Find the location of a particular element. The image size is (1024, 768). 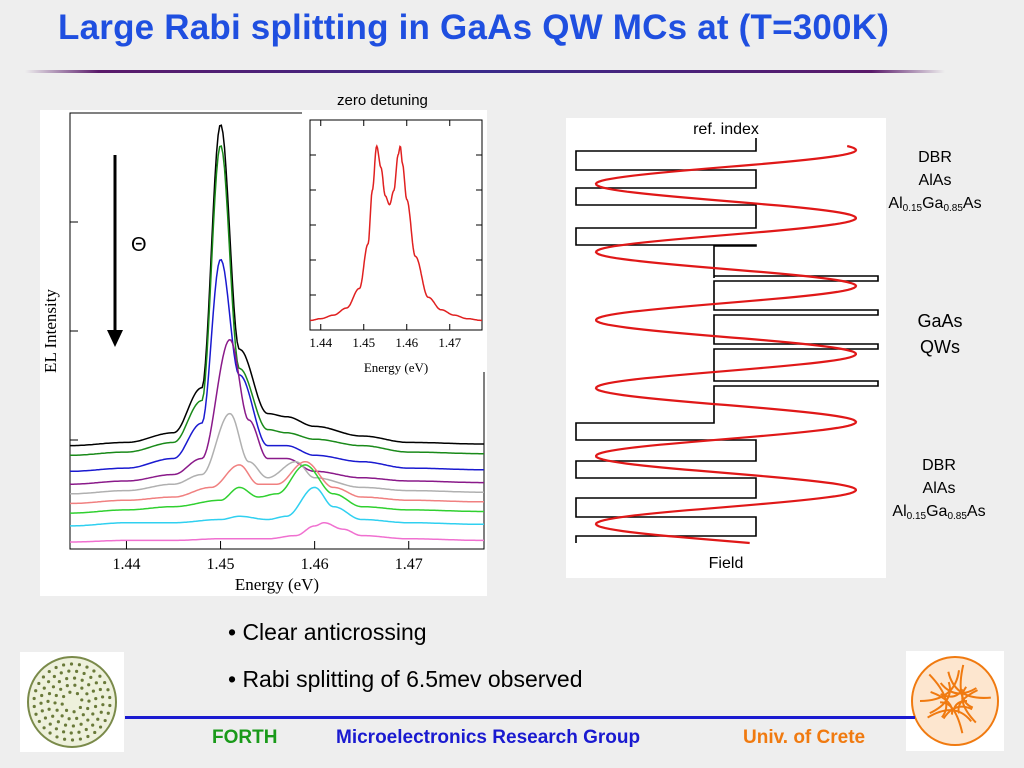

dbr-bottom-label: DBR AlAs Al0.15Ga0.85As is located at coordinates (939, 488).